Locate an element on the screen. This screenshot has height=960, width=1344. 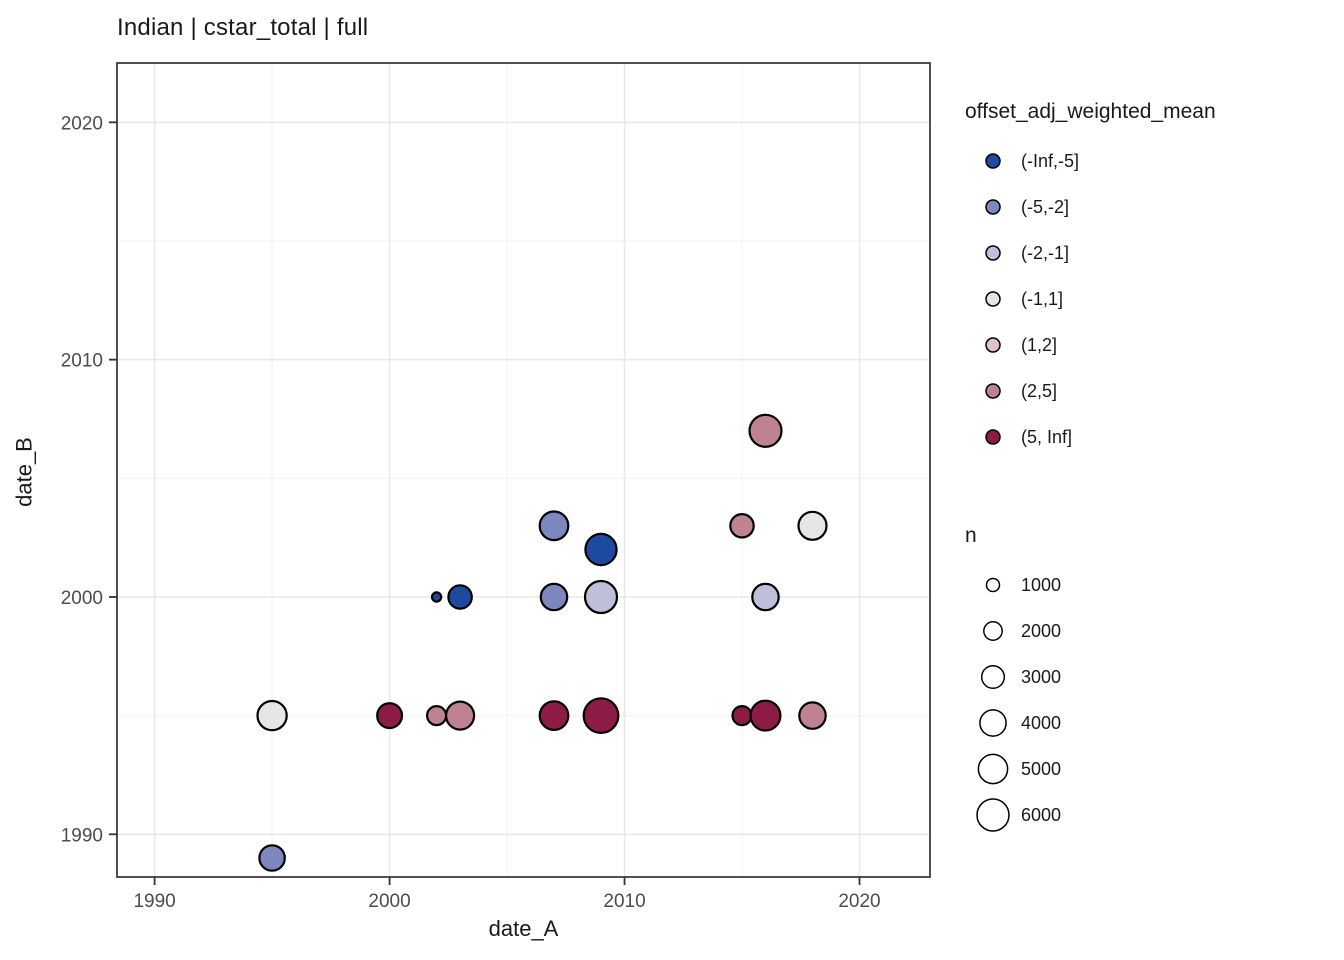
size-legend: n 1000 2000 3000 4000 5000 6000 is located at coordinates (1013, 680).